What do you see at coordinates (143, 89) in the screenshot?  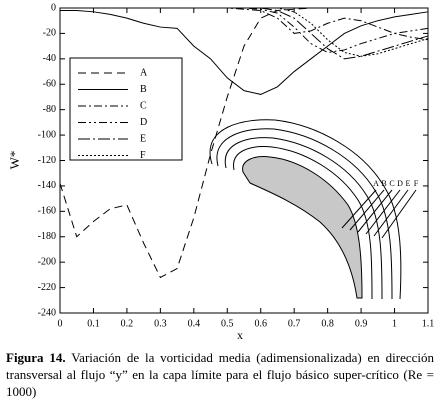 I see `legend-label: B` at bounding box center [143, 89].